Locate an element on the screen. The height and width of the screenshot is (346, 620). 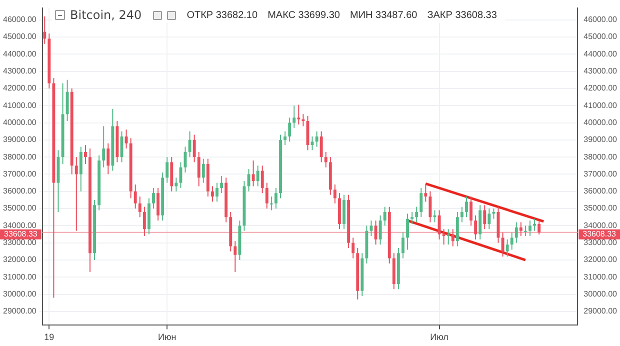
x-tick-label: Июн is located at coordinates (167, 337).